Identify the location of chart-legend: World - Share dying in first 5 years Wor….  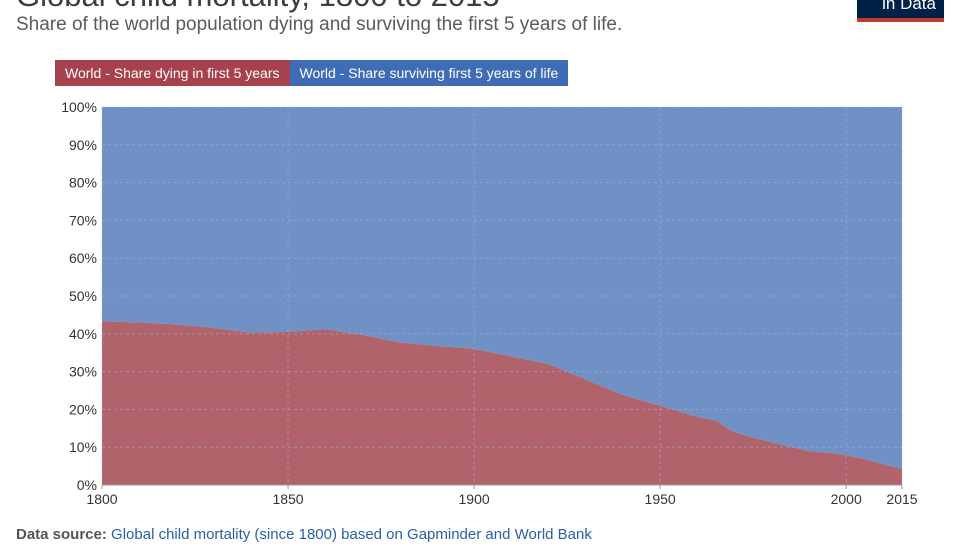
(312, 73).